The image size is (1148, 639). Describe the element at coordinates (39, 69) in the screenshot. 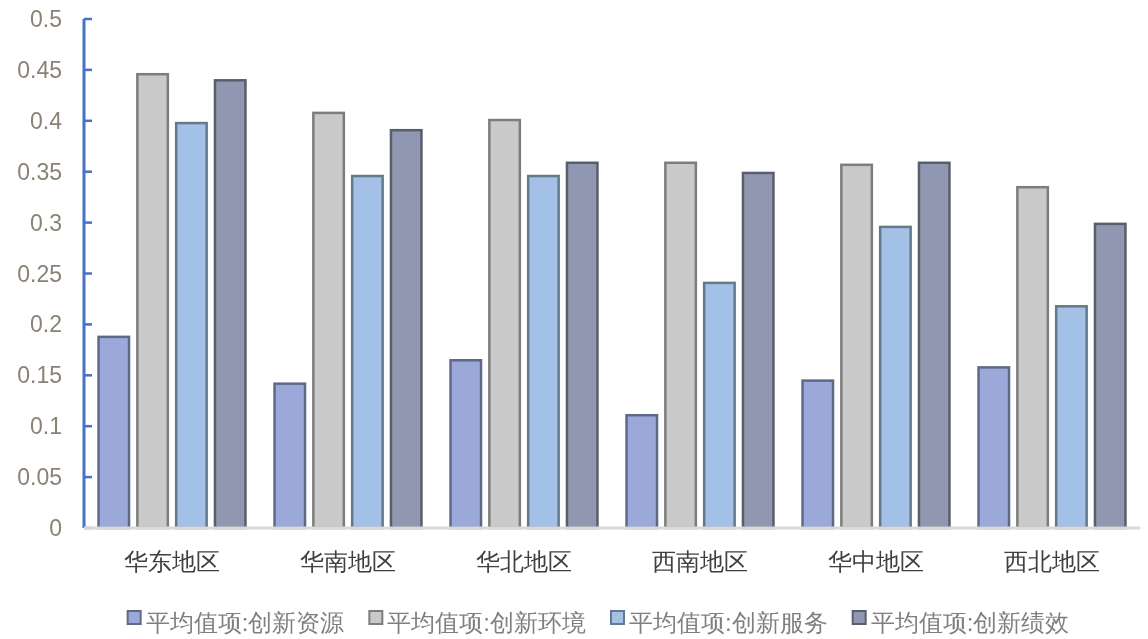

I see `y-tick-label: 0.45` at that location.